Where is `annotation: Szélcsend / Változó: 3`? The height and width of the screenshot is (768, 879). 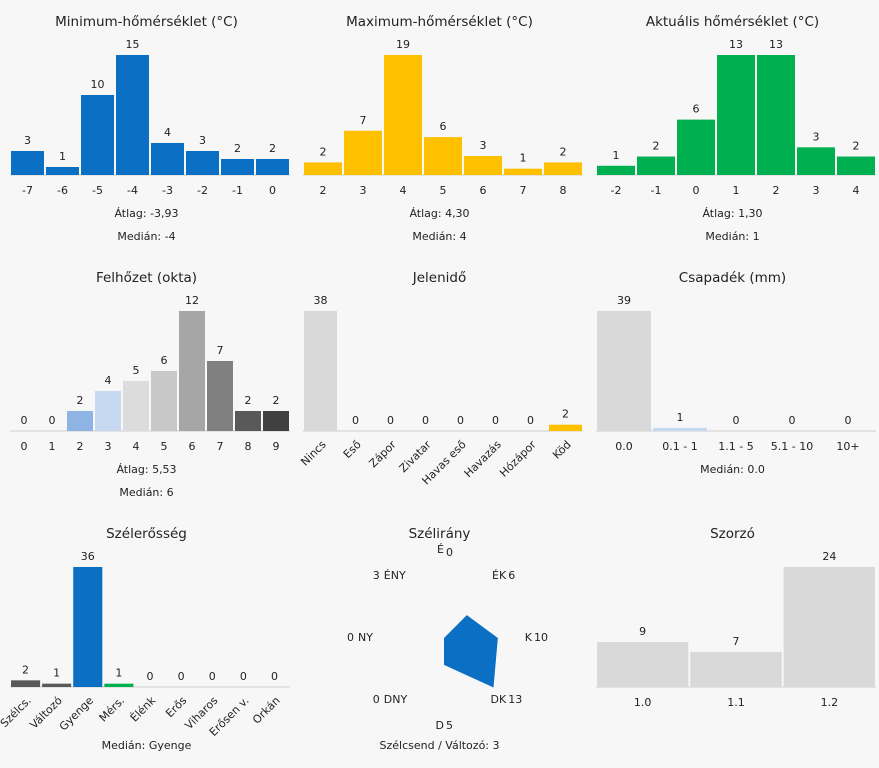
annotation: Szélcsend / Változó: 3 is located at coordinates (440, 745).